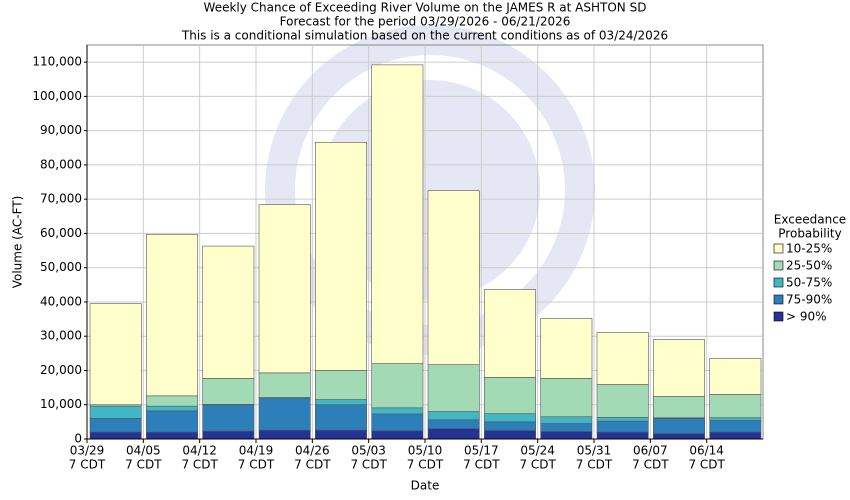  What do you see at coordinates (61, 233) in the screenshot?
I see `y-tick-label: 60,000` at bounding box center [61, 233].